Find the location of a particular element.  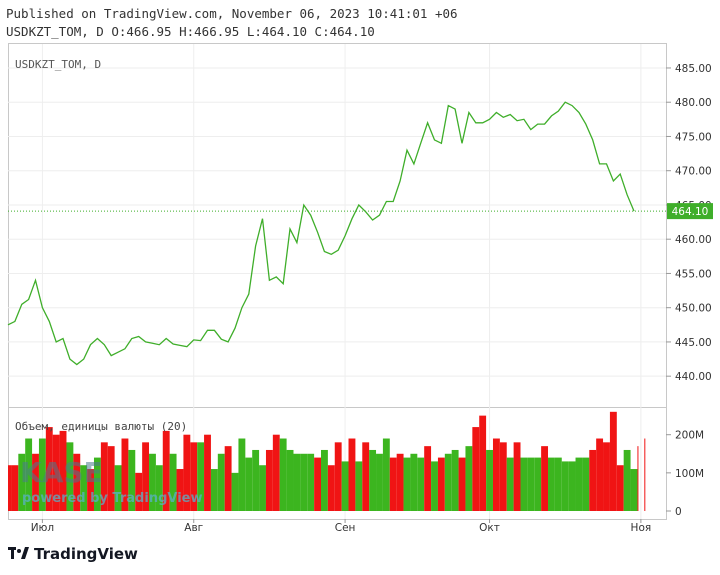

volume-tick-label: 0 is located at coordinates (678, 512).